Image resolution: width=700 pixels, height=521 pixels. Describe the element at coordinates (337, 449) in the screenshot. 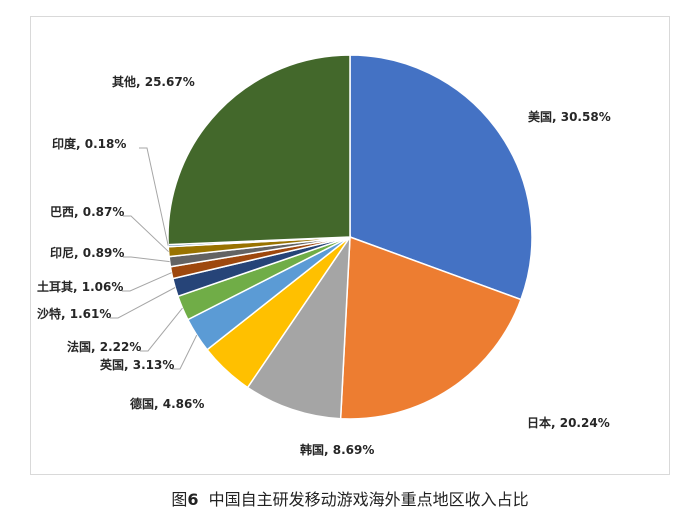

I see `slice-label-韩国: 韩国, 8.69%` at that location.